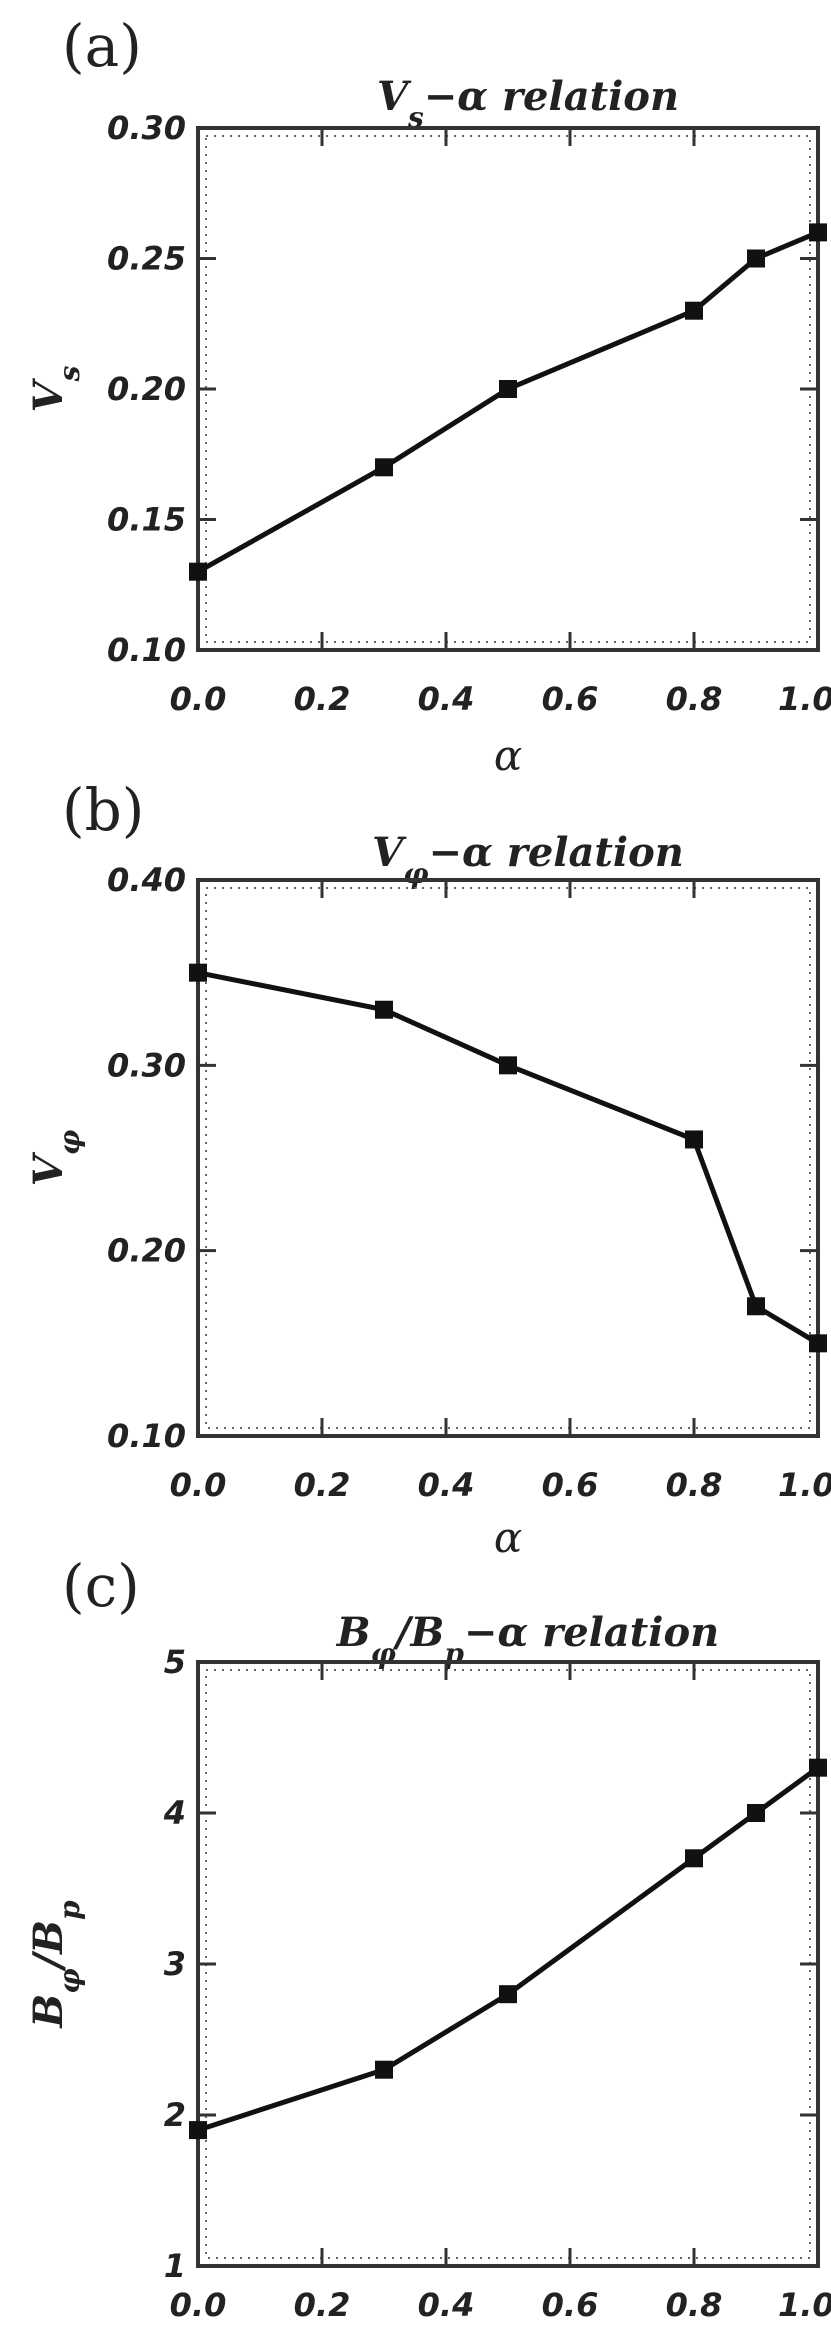 The width and height of the screenshot is (831, 2332). I want to click on y-tick-label: 5, so click(175, 1662).